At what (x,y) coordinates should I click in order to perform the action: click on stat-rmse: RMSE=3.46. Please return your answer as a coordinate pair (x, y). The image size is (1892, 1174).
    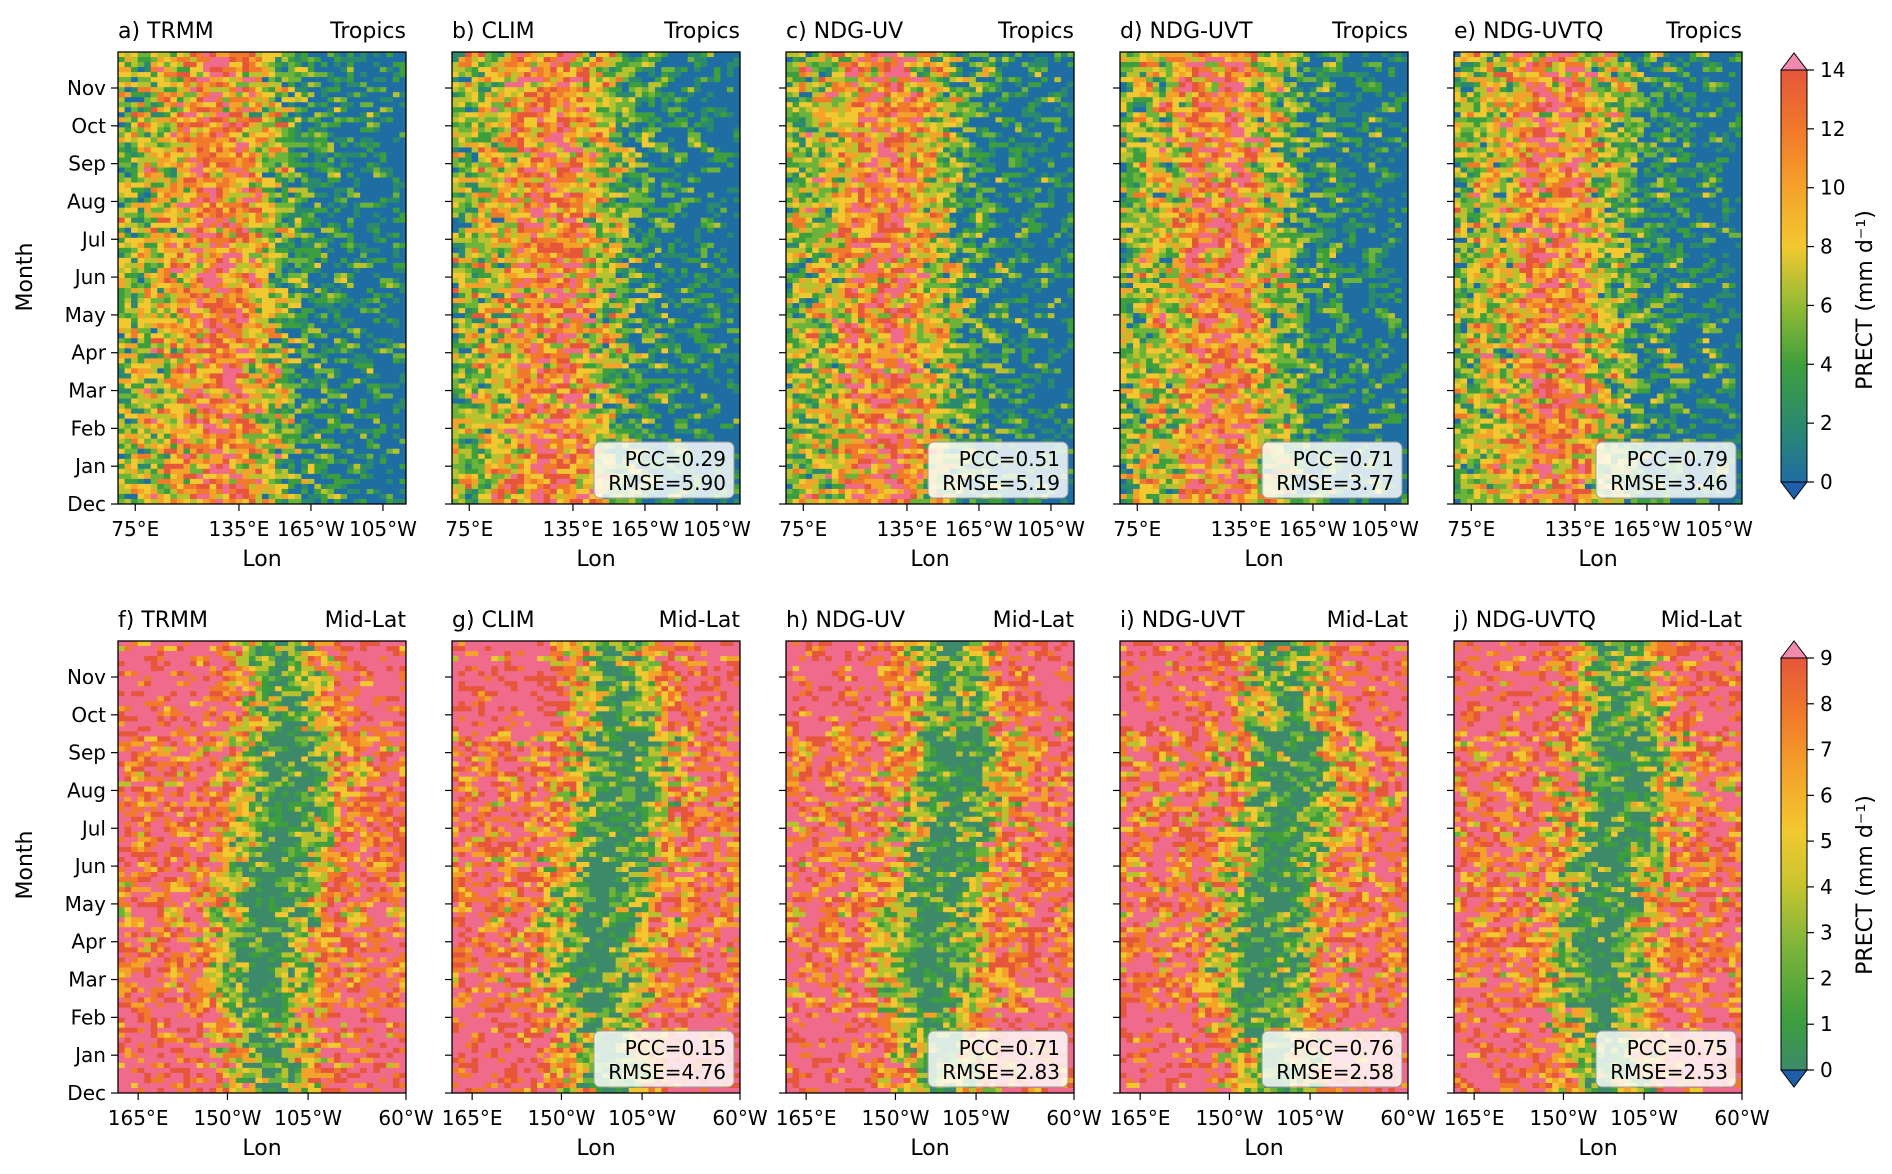
    Looking at the image, I should click on (1669, 483).